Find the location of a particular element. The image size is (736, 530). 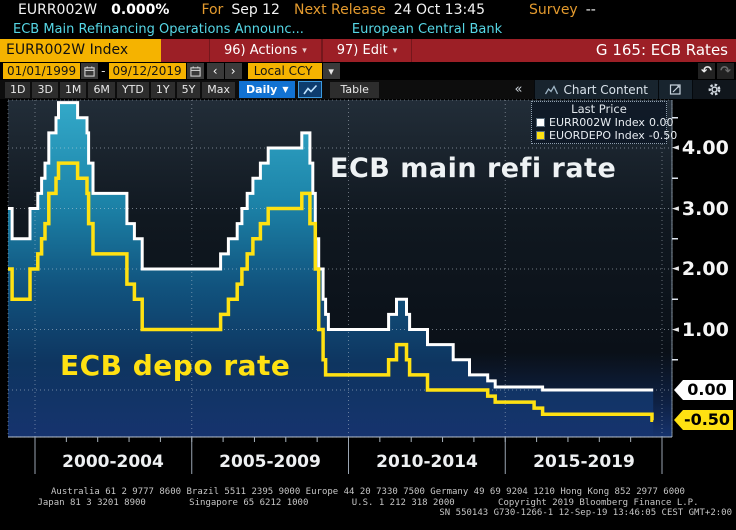

legend-series-name: EURR002W Index is located at coordinates (597, 122).